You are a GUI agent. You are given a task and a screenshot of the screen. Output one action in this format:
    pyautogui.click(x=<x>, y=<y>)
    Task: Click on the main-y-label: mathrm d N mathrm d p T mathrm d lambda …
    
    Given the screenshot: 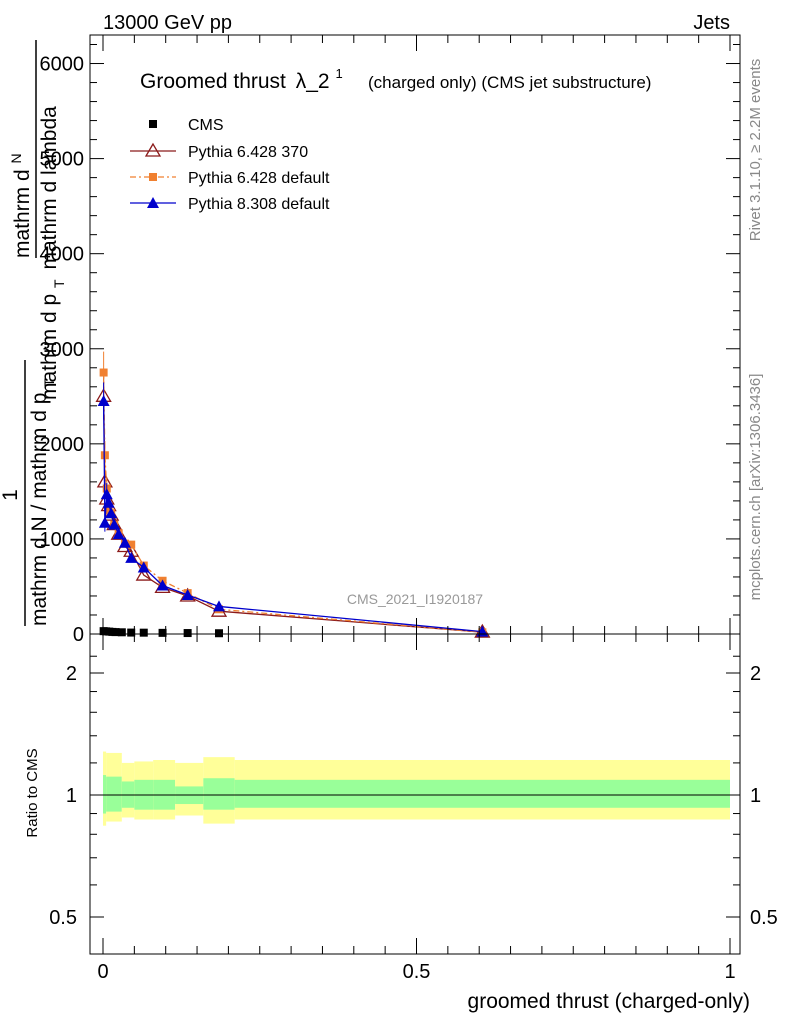 What is the action you would take?
    pyautogui.click(x=34, y=333)
    